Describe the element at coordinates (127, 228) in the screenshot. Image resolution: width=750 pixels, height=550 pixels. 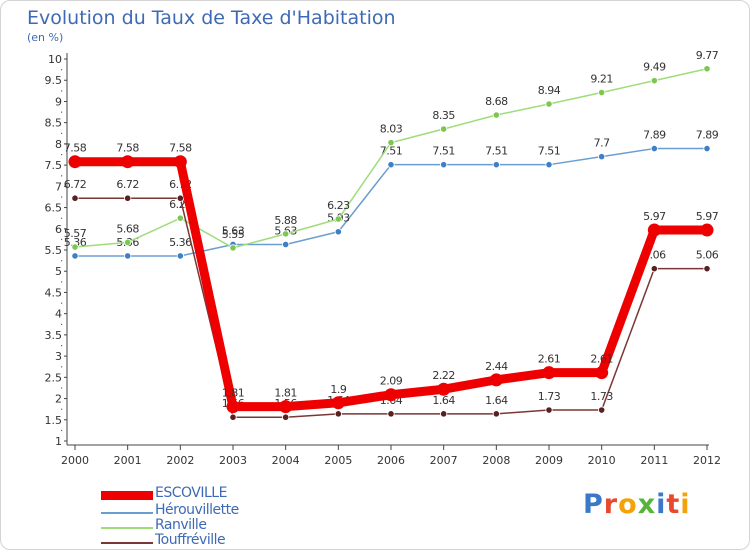
I see `data-label-1: 5.68` at that location.